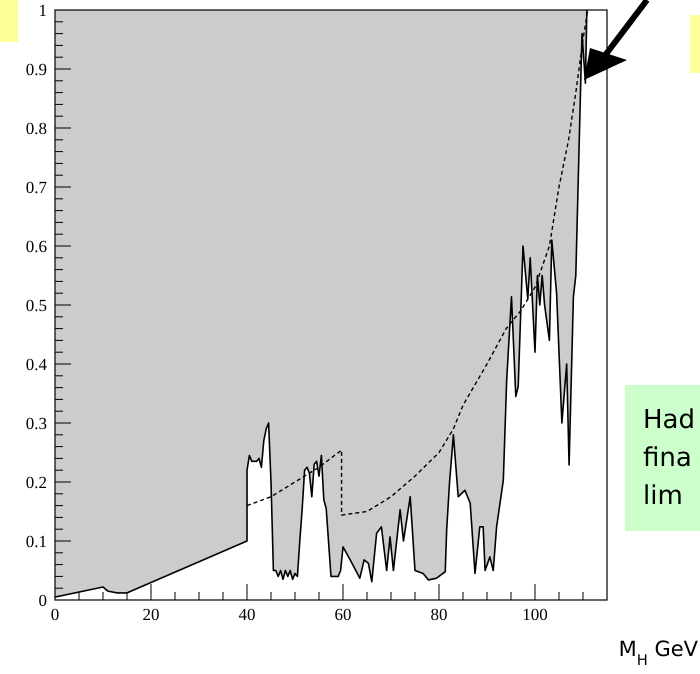  I want to click on y-tick-label: 0.8, so click(36, 128).